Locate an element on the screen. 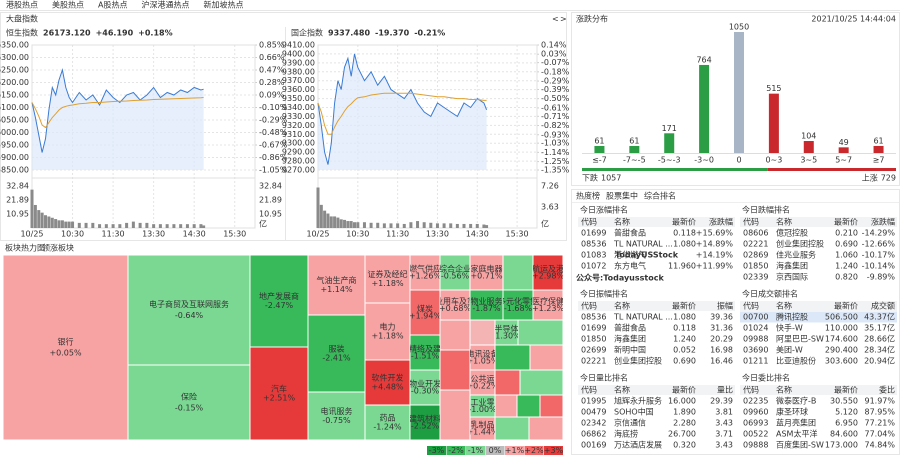  tile-label-box: 乳制品+1.44% is located at coordinates (482, 427).